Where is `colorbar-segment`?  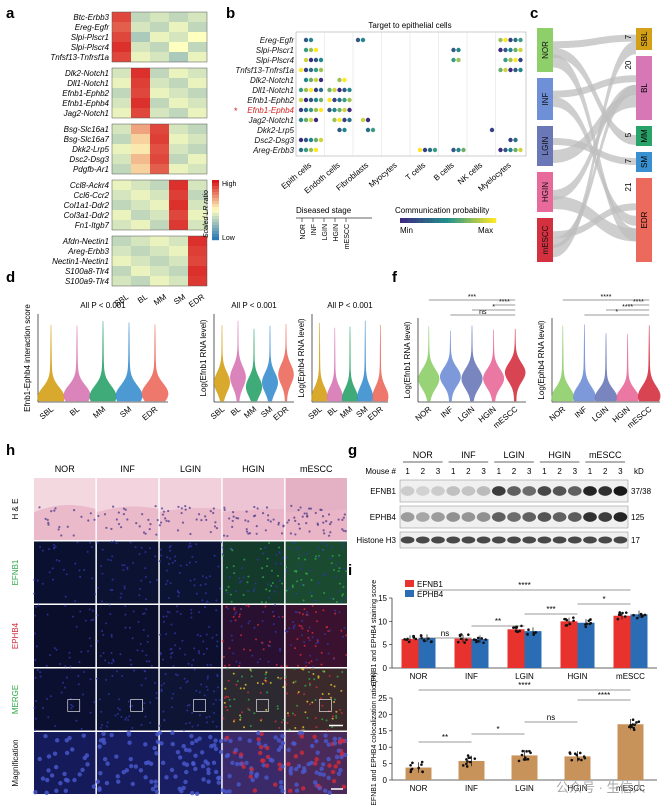
colorbar-segment is located at coordinates (215, 239).